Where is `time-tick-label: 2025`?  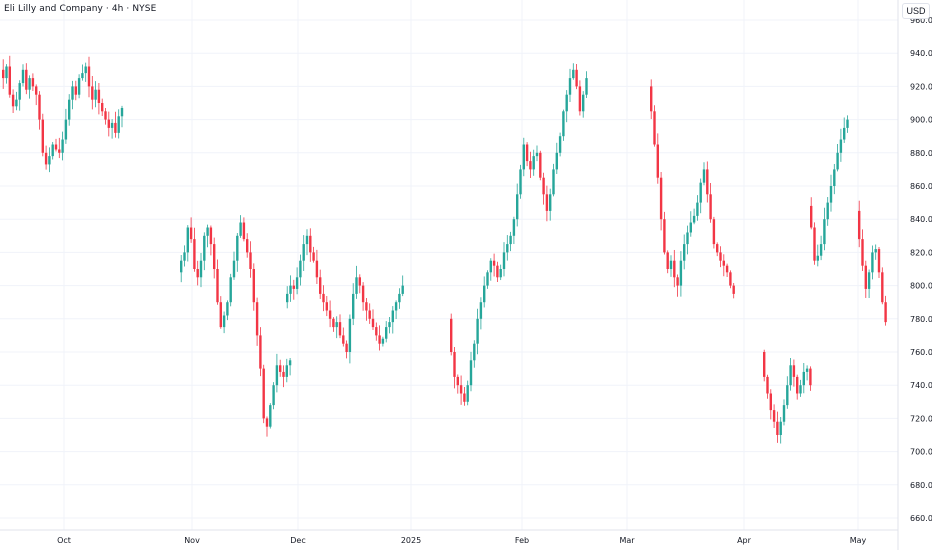 time-tick-label: 2025 is located at coordinates (411, 540).